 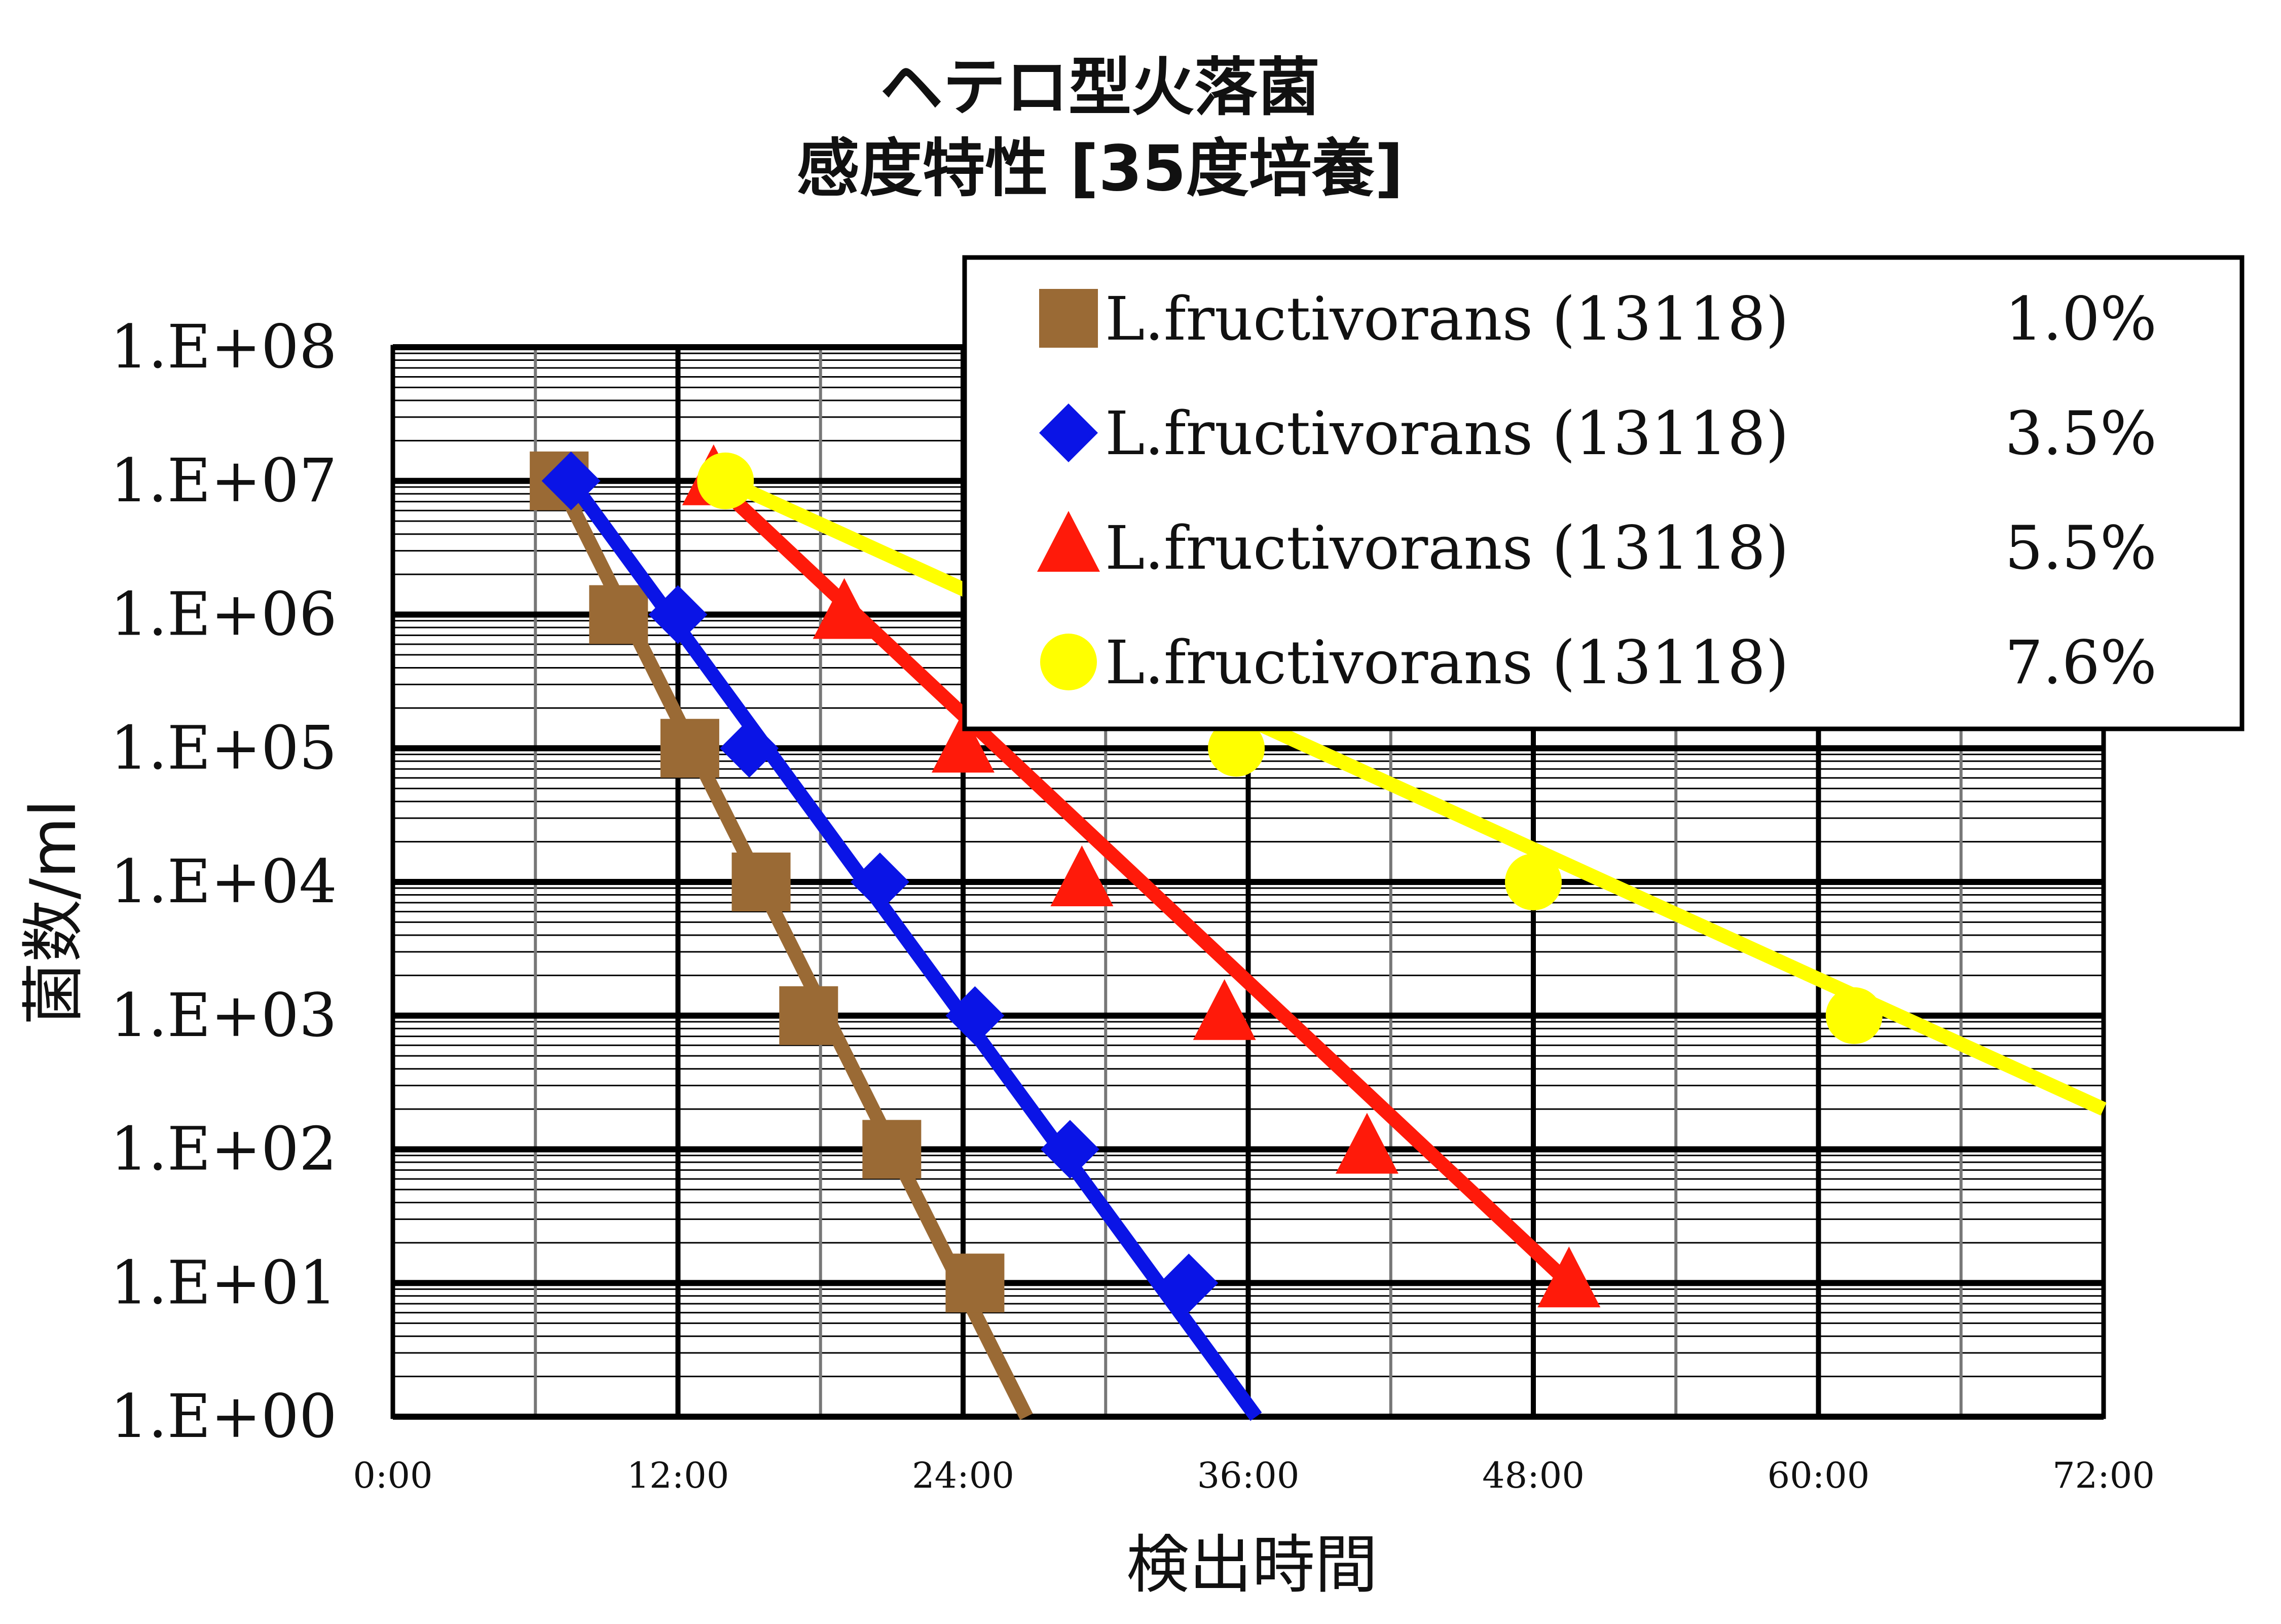 I want to click on y-tick-label: 1.E+01, so click(x=224, y=1282).